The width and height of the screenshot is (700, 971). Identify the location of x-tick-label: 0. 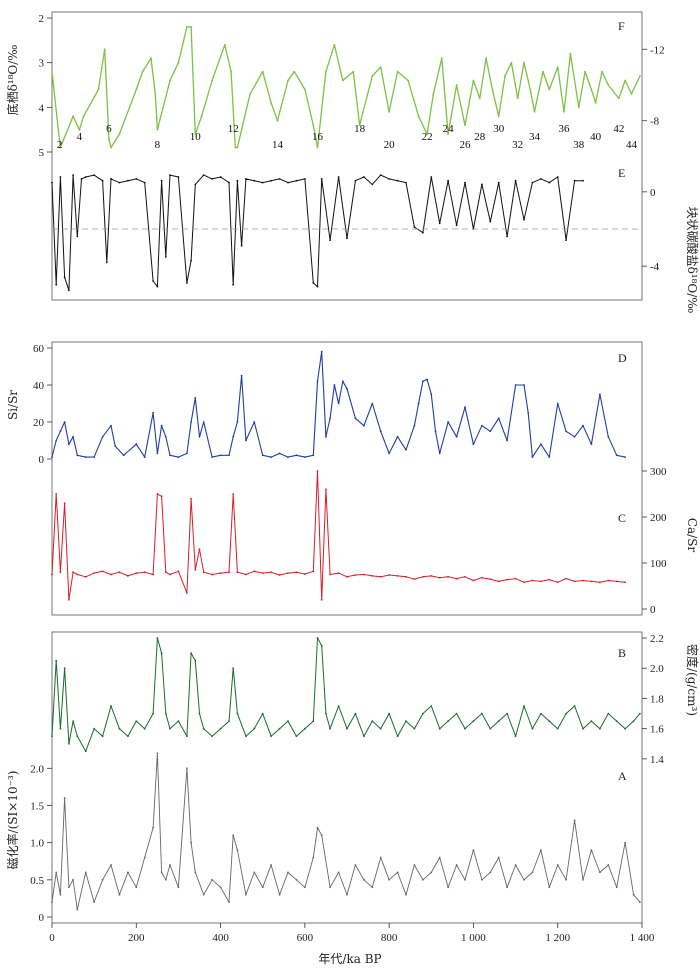
(52, 938).